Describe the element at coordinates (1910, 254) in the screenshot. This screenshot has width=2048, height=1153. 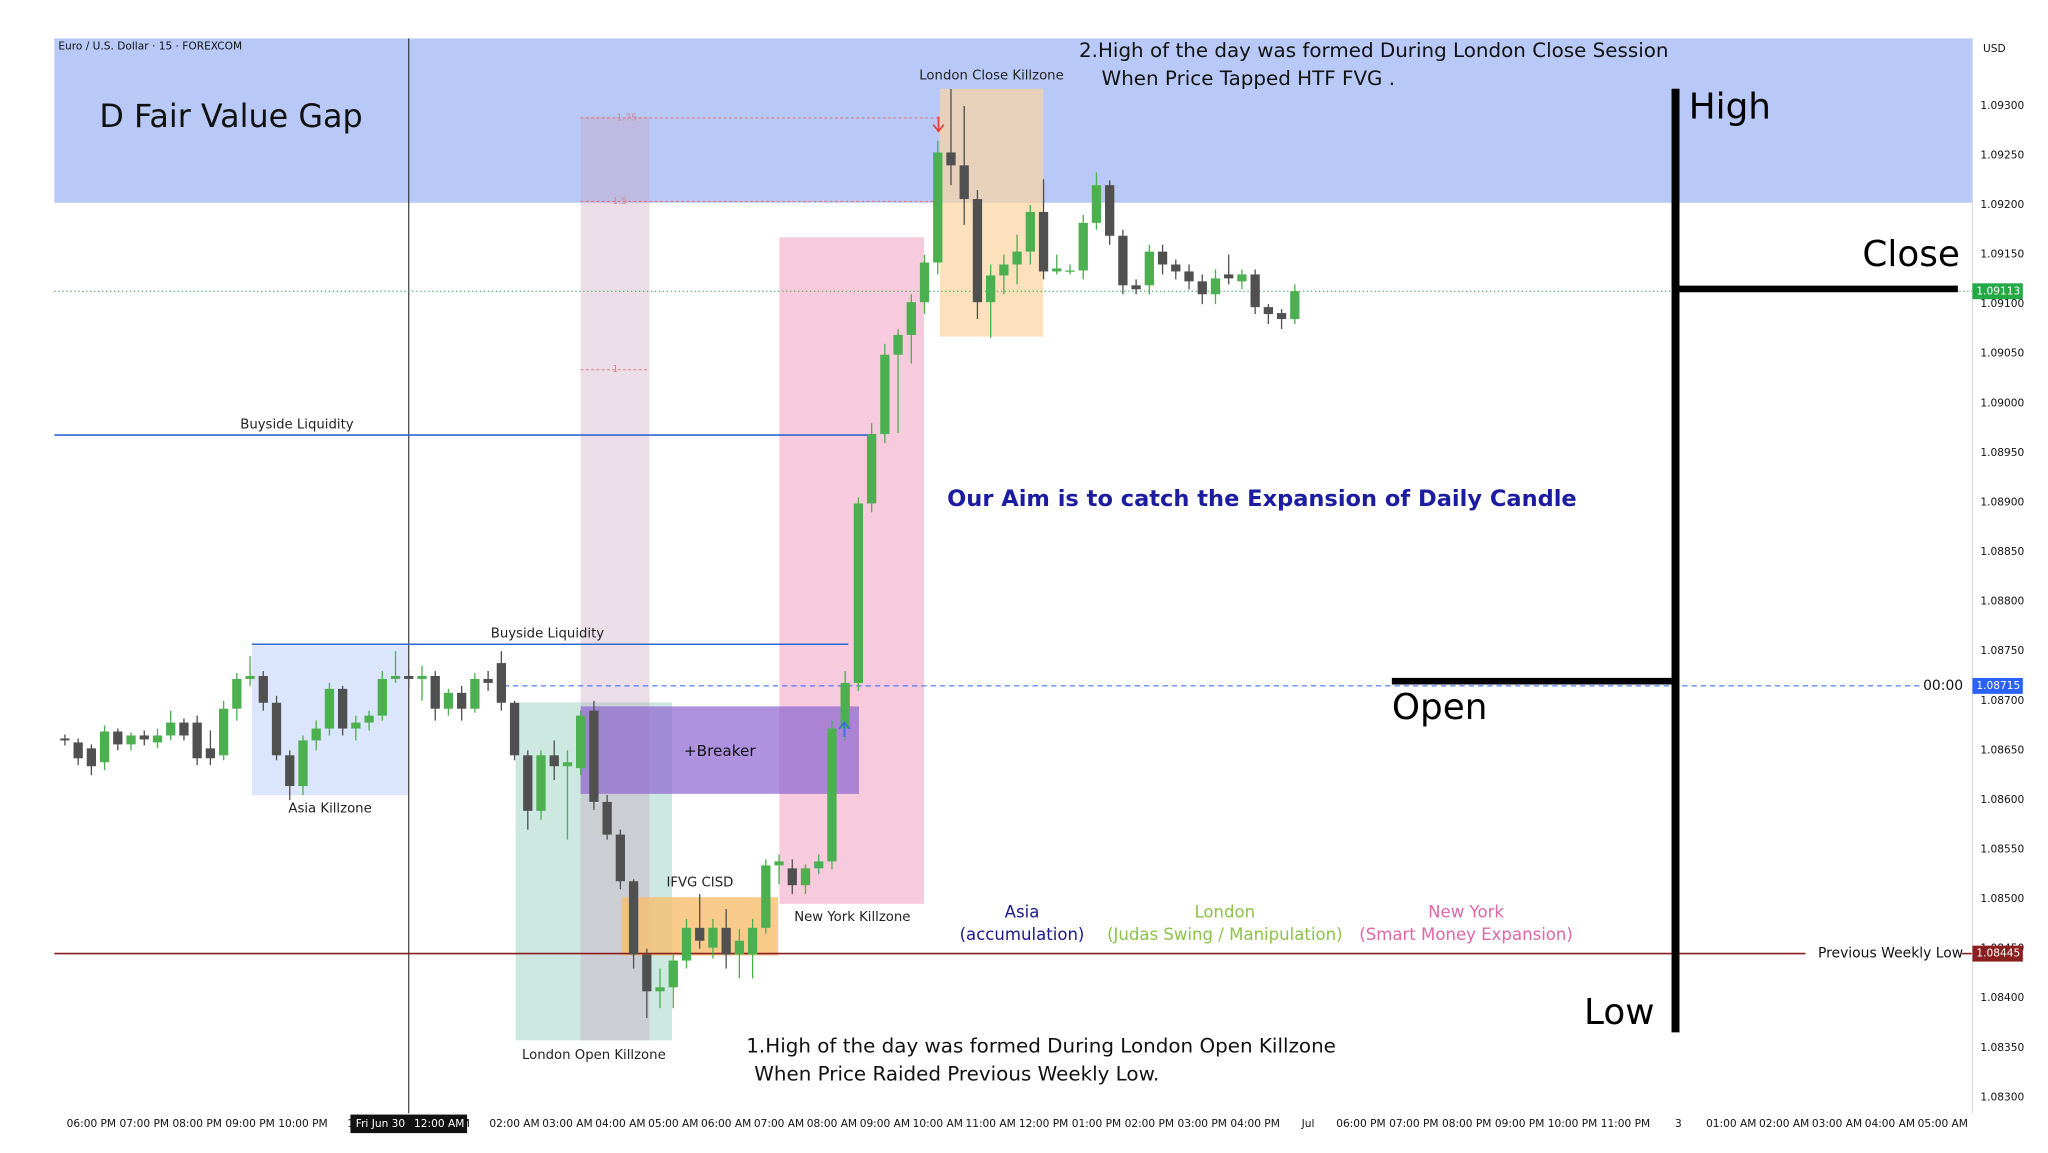
I see `close-label: Close` at that location.